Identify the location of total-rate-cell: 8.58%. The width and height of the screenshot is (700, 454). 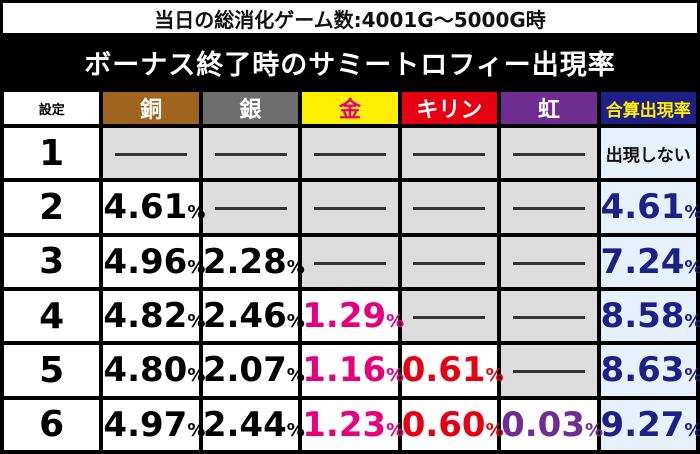
(650, 316).